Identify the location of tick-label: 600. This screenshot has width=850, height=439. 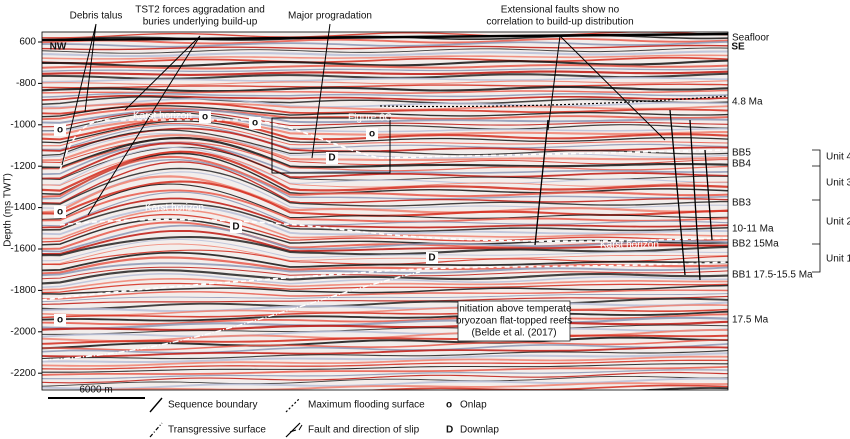
(27, 42).